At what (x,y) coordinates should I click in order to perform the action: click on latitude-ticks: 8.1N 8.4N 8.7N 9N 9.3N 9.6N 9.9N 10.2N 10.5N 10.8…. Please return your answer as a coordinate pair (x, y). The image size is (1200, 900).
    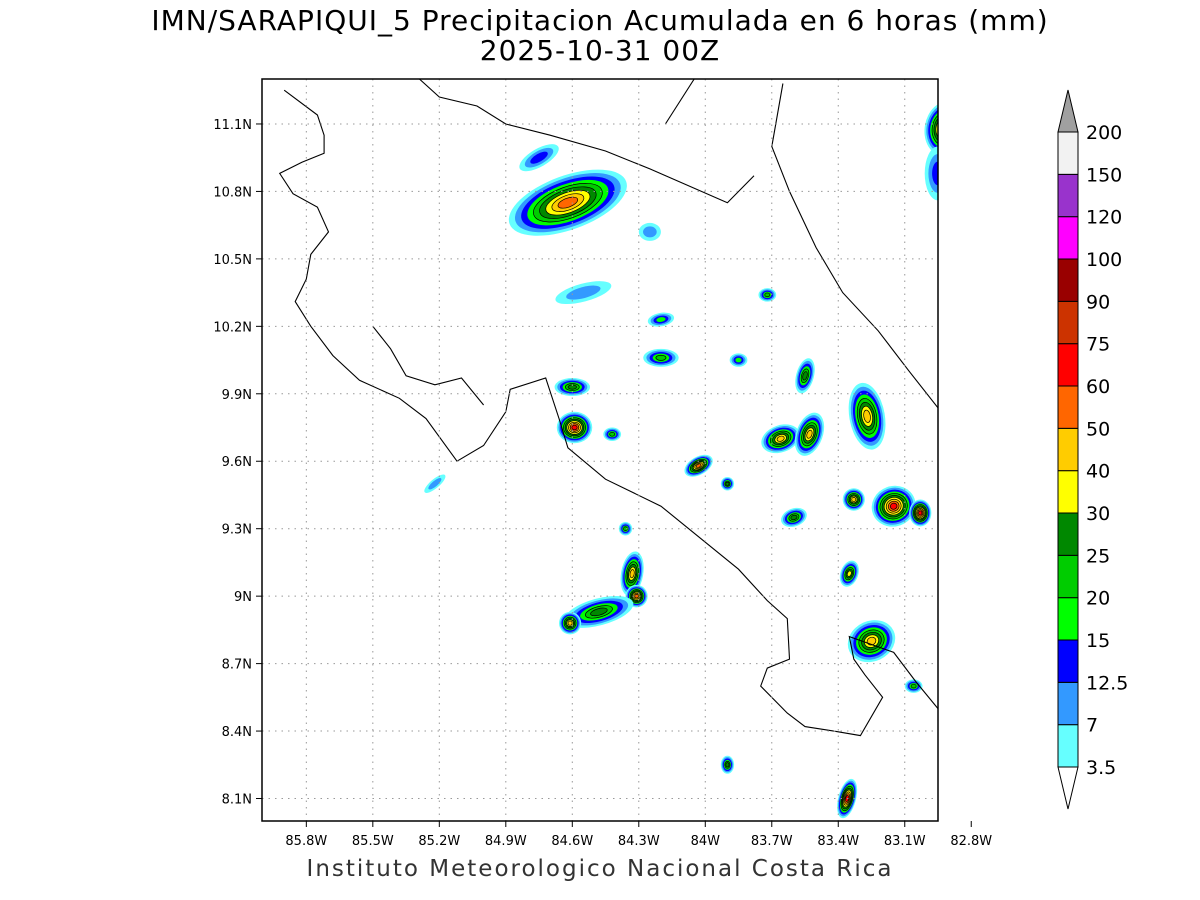
    Looking at the image, I should click on (237, 463).